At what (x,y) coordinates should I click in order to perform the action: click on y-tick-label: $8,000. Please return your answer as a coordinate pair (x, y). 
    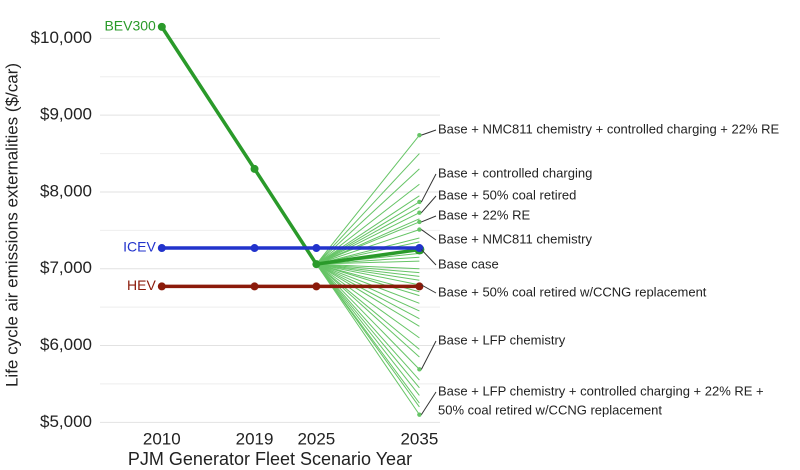
    Looking at the image, I should click on (66, 190).